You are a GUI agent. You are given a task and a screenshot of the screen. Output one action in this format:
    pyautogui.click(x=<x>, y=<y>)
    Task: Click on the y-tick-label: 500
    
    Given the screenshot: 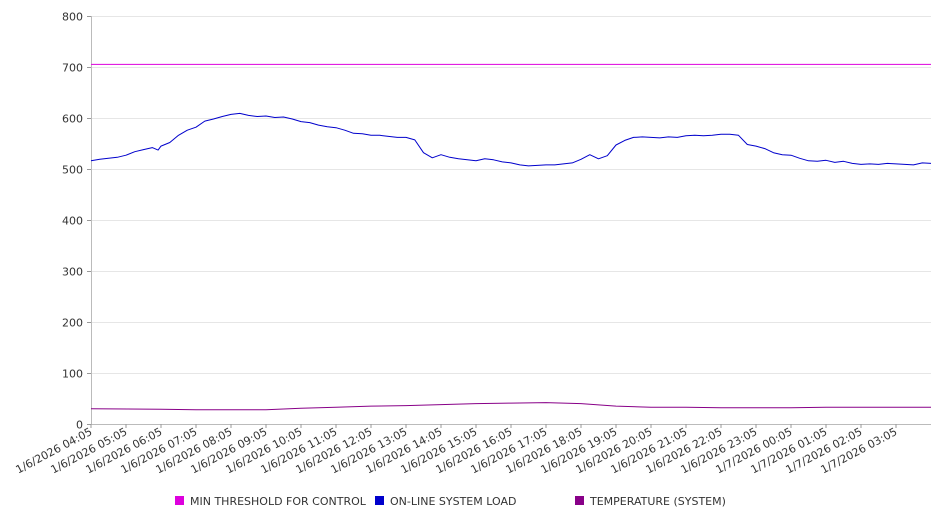 What is the action you would take?
    pyautogui.click(x=72, y=170)
    